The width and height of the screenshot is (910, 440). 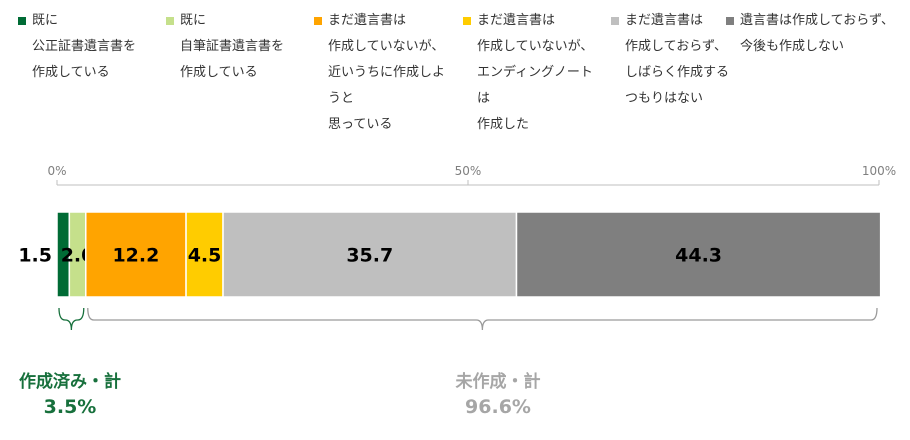 What do you see at coordinates (56, 171) in the screenshot?
I see `x-tick-label: 0%` at bounding box center [56, 171].